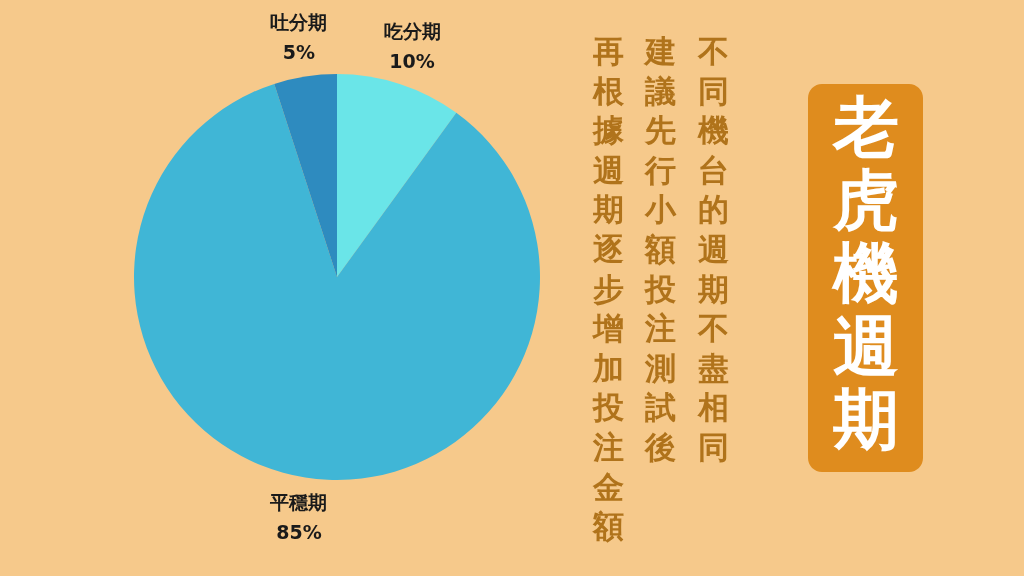  I want to click on slice-label: 平穩期, so click(298, 502).